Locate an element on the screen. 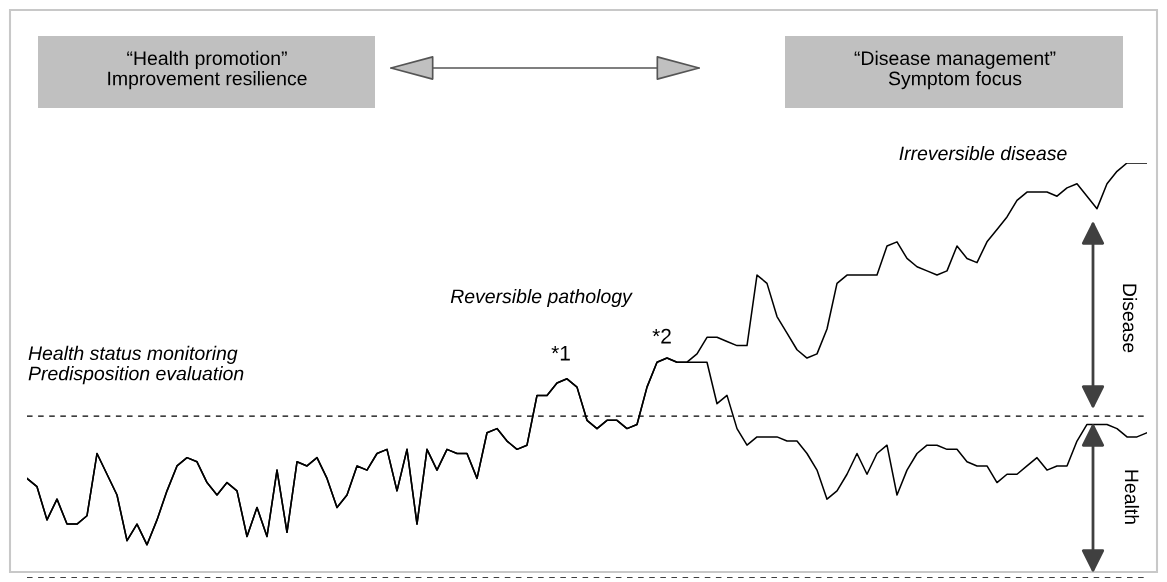 The height and width of the screenshot is (582, 1167). annotation: Health status monitoring Predisposition evaluation is located at coordinates (136, 365).